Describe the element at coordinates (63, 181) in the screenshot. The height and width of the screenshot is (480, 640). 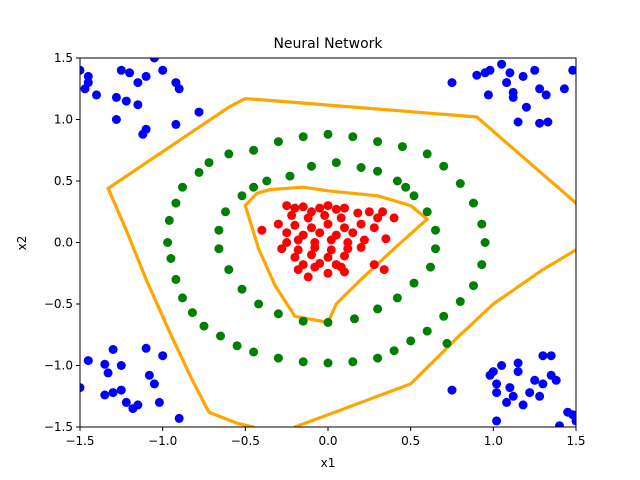
I see `y-tick-label: 0.5` at that location.